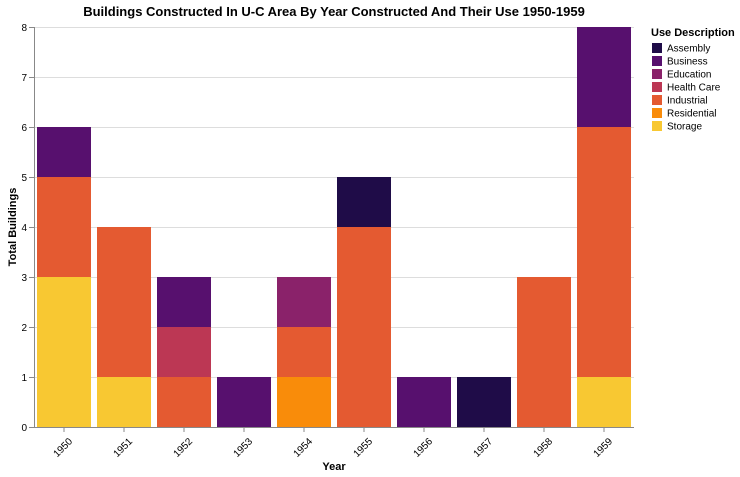  Describe the element at coordinates (304, 352) in the screenshot. I see `bar-segment-1954-industrial` at that location.